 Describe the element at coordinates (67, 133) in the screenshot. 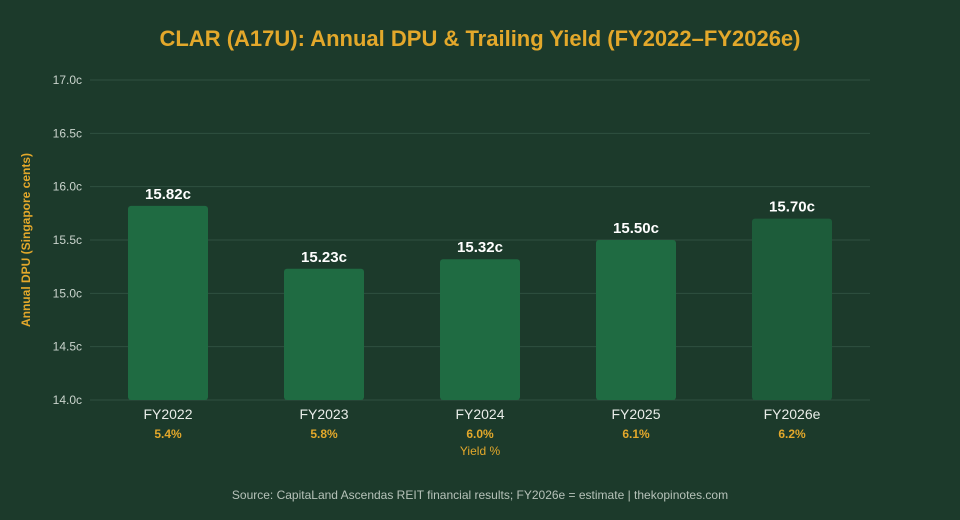

I see `y-tick-label: 16.5c` at that location.